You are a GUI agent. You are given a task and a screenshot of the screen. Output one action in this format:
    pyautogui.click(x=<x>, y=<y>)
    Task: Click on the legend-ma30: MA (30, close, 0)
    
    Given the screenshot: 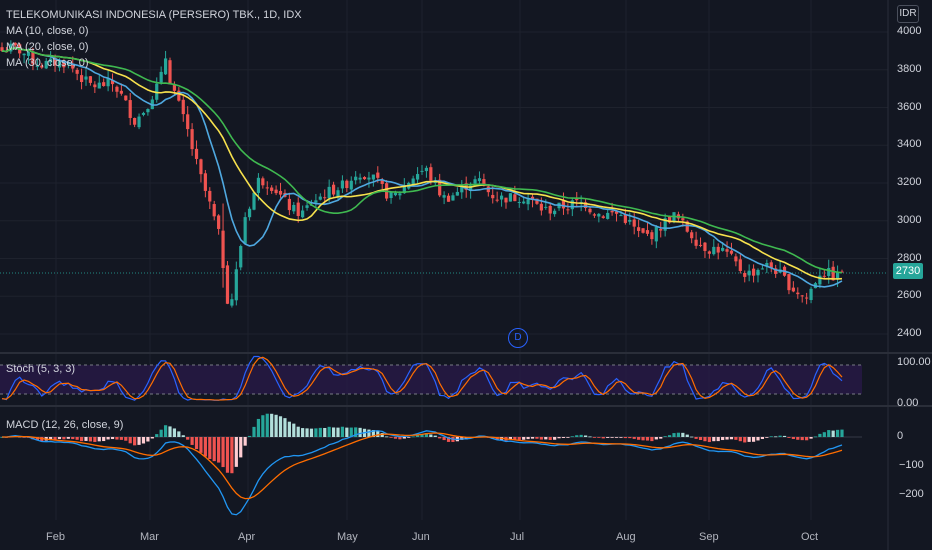 What is the action you would take?
    pyautogui.click(x=47, y=63)
    